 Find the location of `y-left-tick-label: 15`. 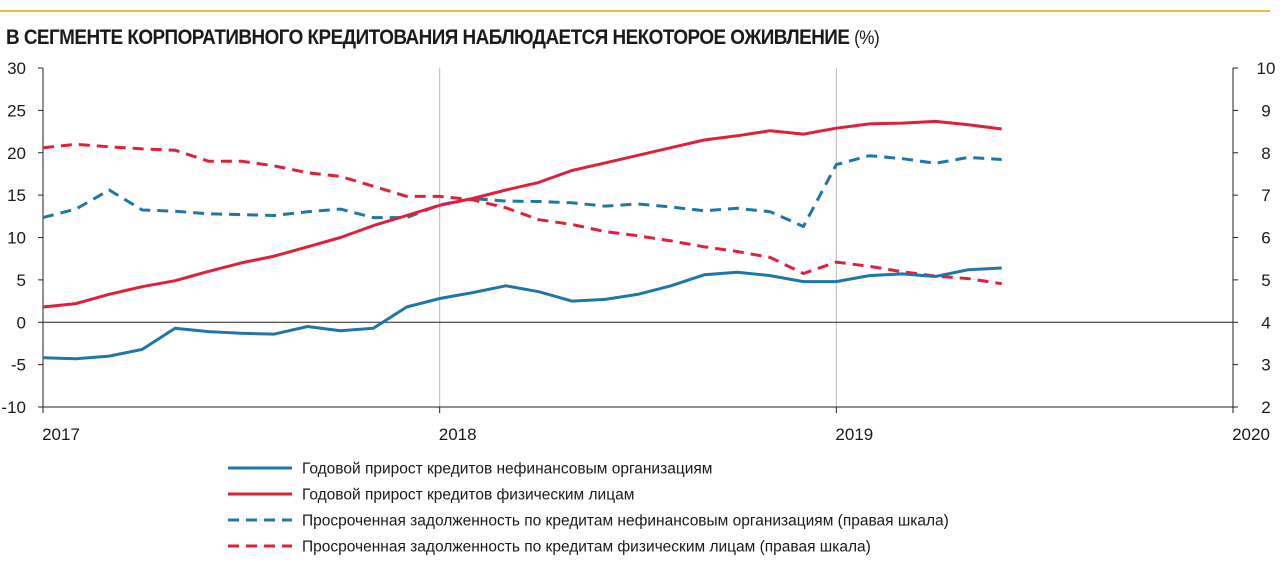

y-left-tick-label: 15 is located at coordinates (16, 195).